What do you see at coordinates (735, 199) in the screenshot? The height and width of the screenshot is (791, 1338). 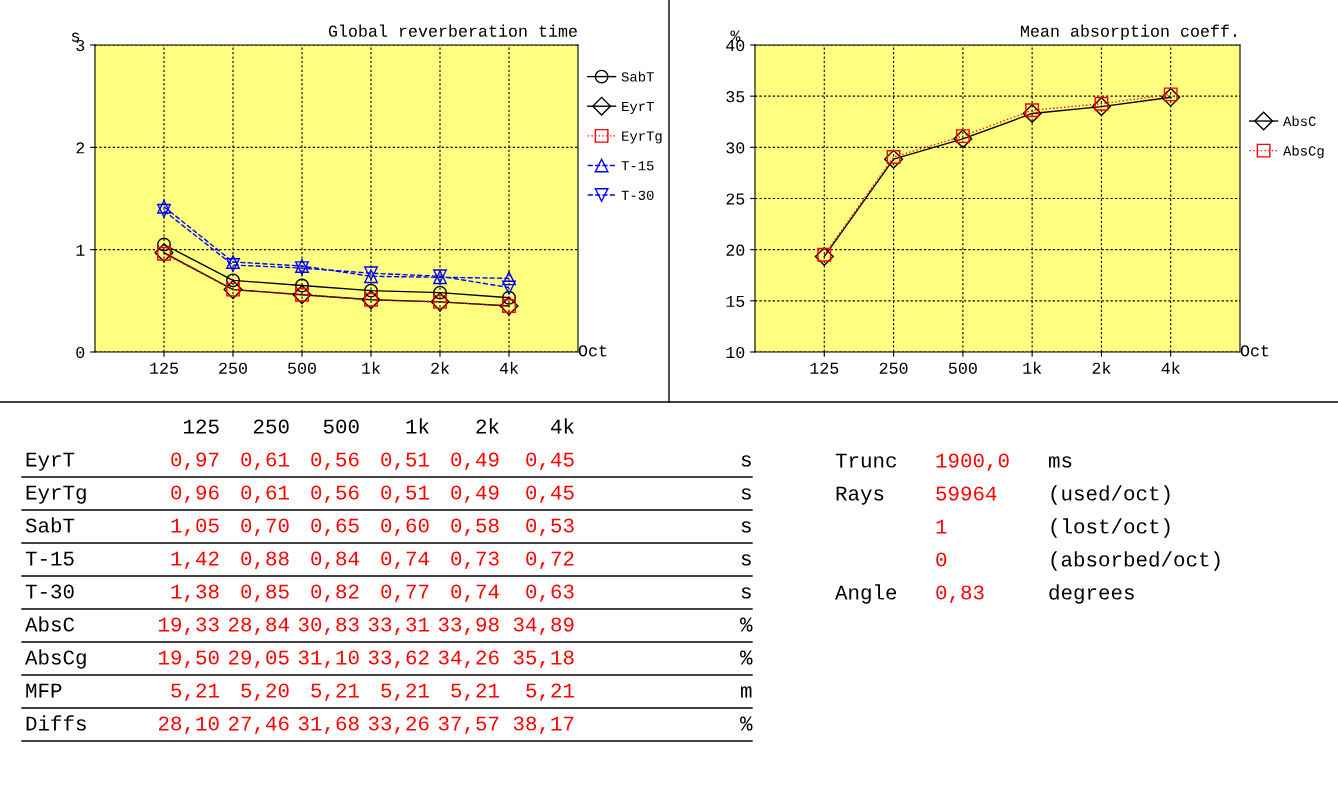 I see `y-tick-label: 25` at bounding box center [735, 199].